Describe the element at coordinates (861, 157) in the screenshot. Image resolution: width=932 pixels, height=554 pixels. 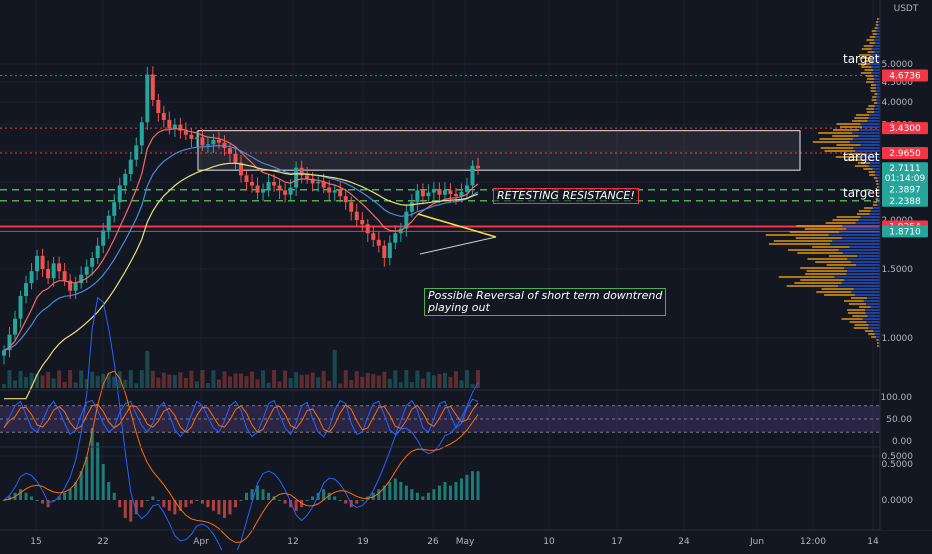
I see `target-label-2: target` at that location.